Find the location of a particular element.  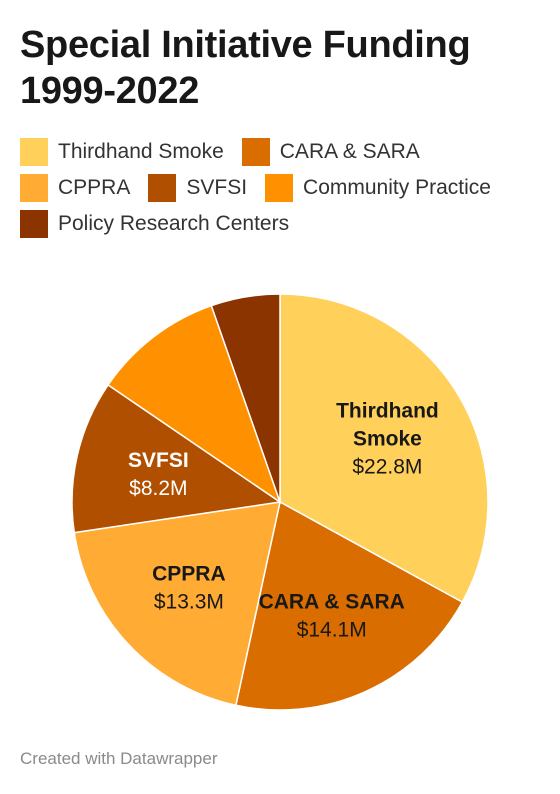

pie-slice-thirdhand-smoke is located at coordinates (384, 448).